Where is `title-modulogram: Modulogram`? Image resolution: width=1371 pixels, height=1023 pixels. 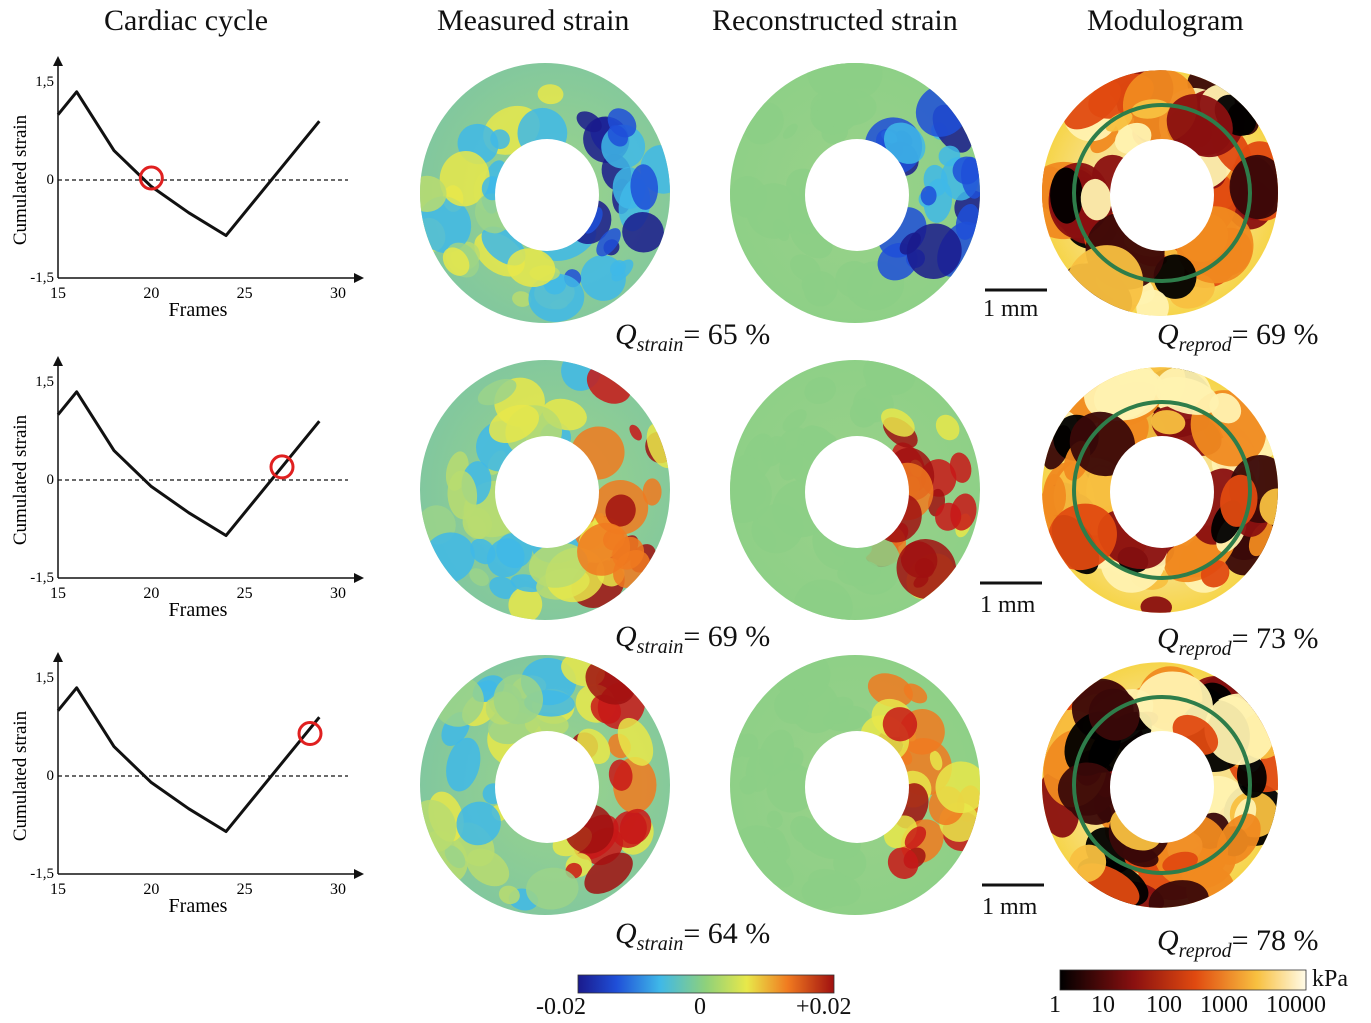 title-modulogram: Modulogram is located at coordinates (1165, 20).